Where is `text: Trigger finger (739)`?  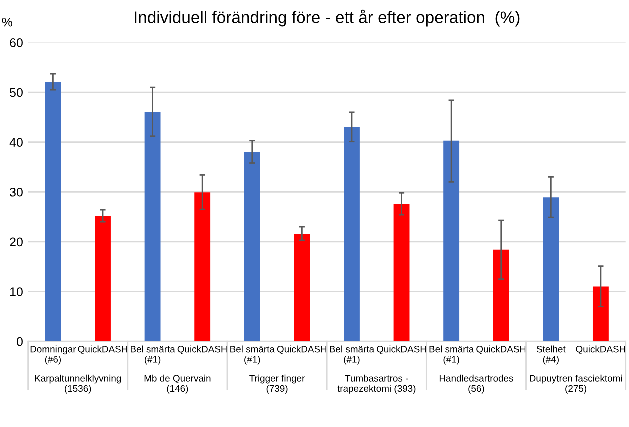
text: Trigger finger (739) is located at coordinates (278, 384).